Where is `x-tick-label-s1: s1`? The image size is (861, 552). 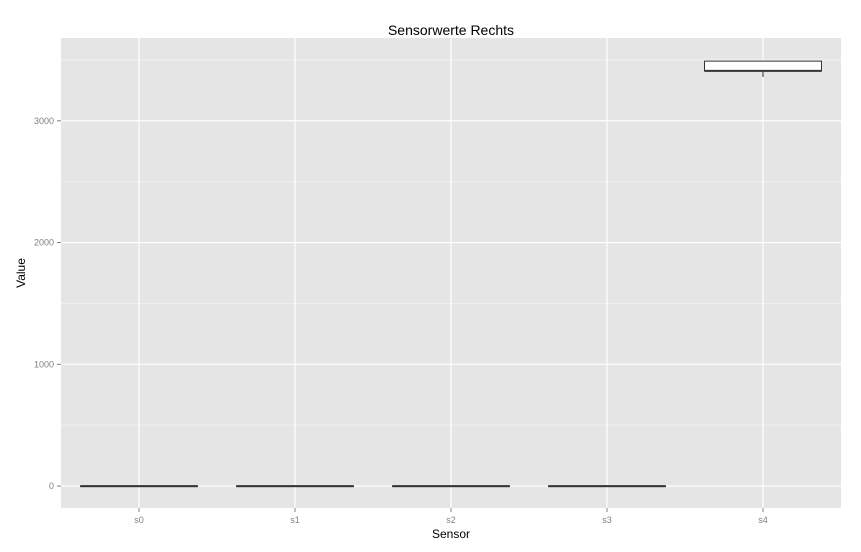
x-tick-label-s1: s1 is located at coordinates (295, 520).